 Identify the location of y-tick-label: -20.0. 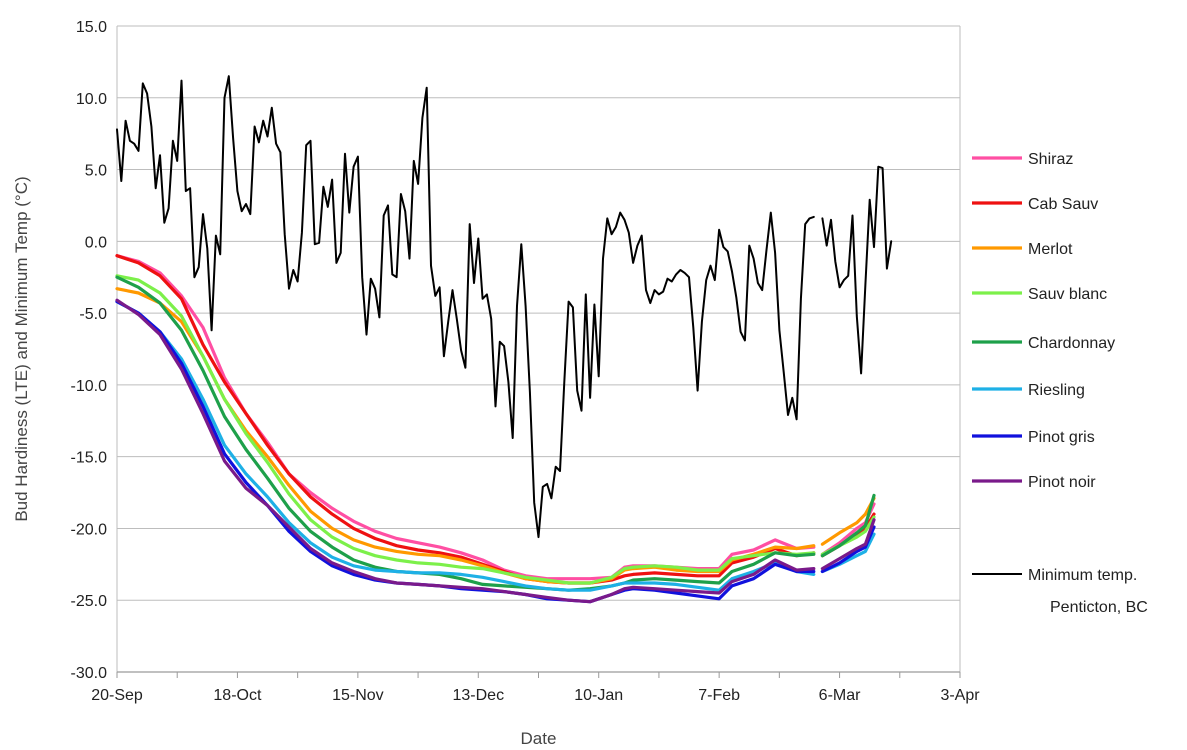
(89, 529).